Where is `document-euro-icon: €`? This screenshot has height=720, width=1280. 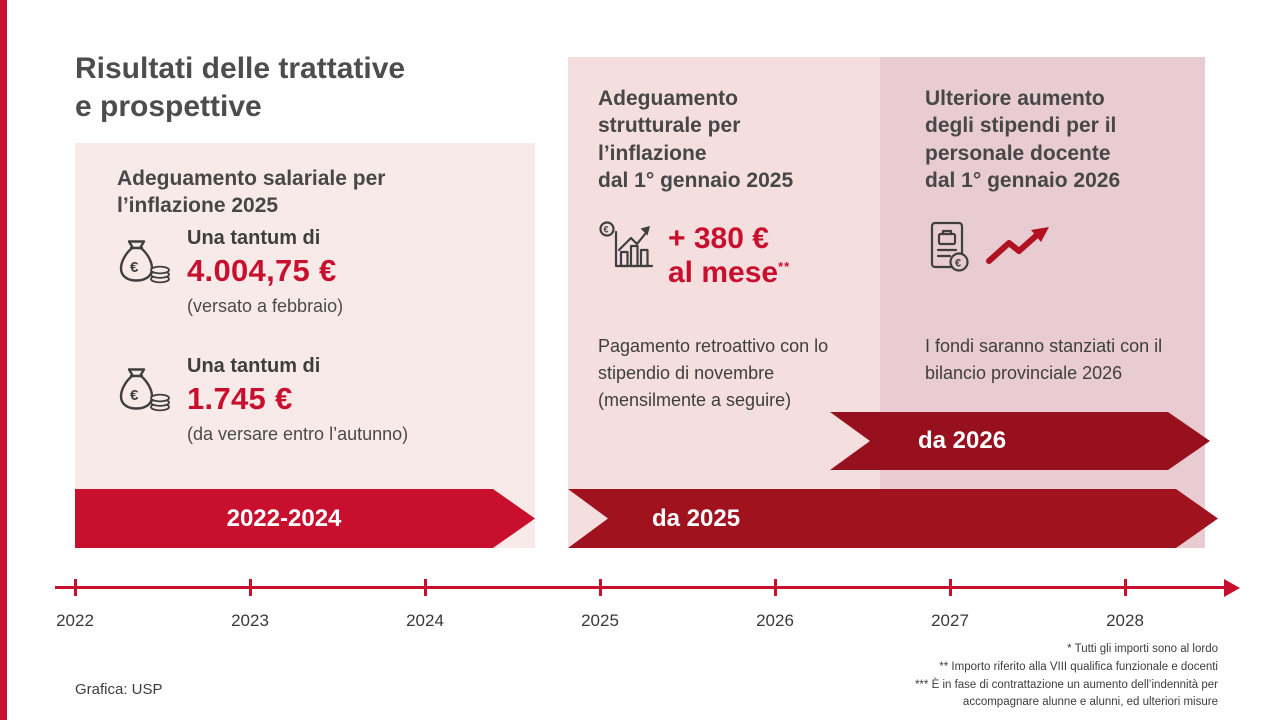 document-euro-icon: € is located at coordinates (949, 246).